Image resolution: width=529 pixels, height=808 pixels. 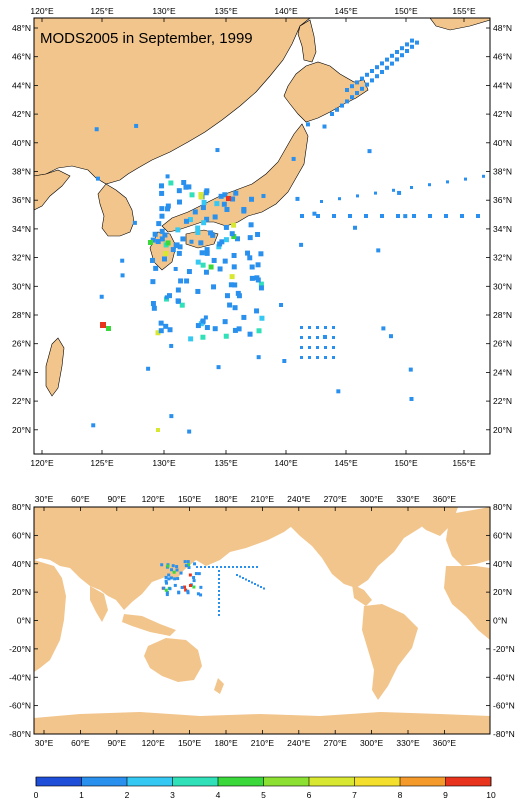 I want to click on map-title: MODS2005 in September, 1999, so click(x=146, y=38).